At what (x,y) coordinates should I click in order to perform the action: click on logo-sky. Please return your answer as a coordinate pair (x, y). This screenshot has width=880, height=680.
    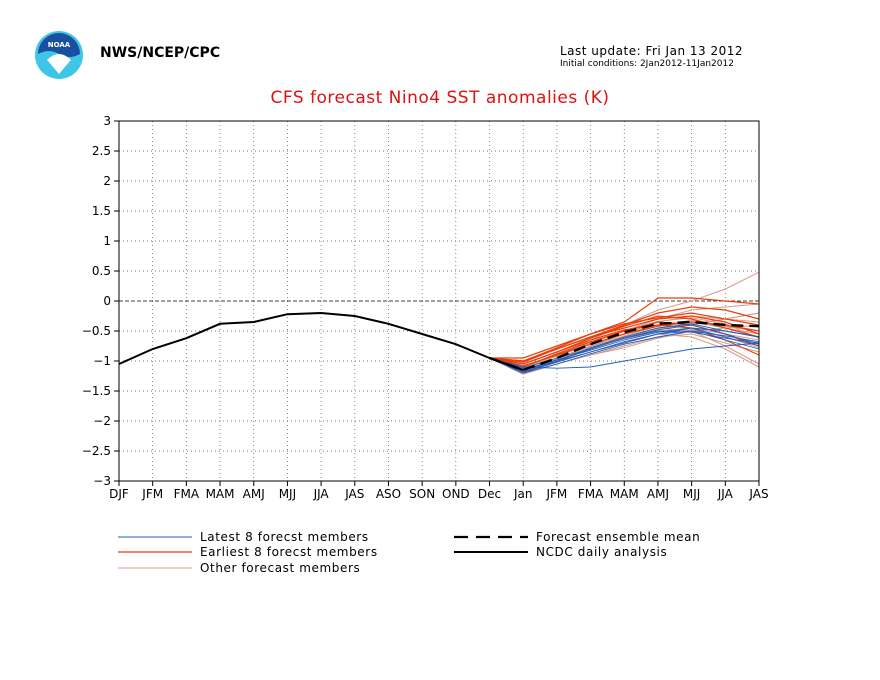
    Looking at the image, I should click on (59, 45).